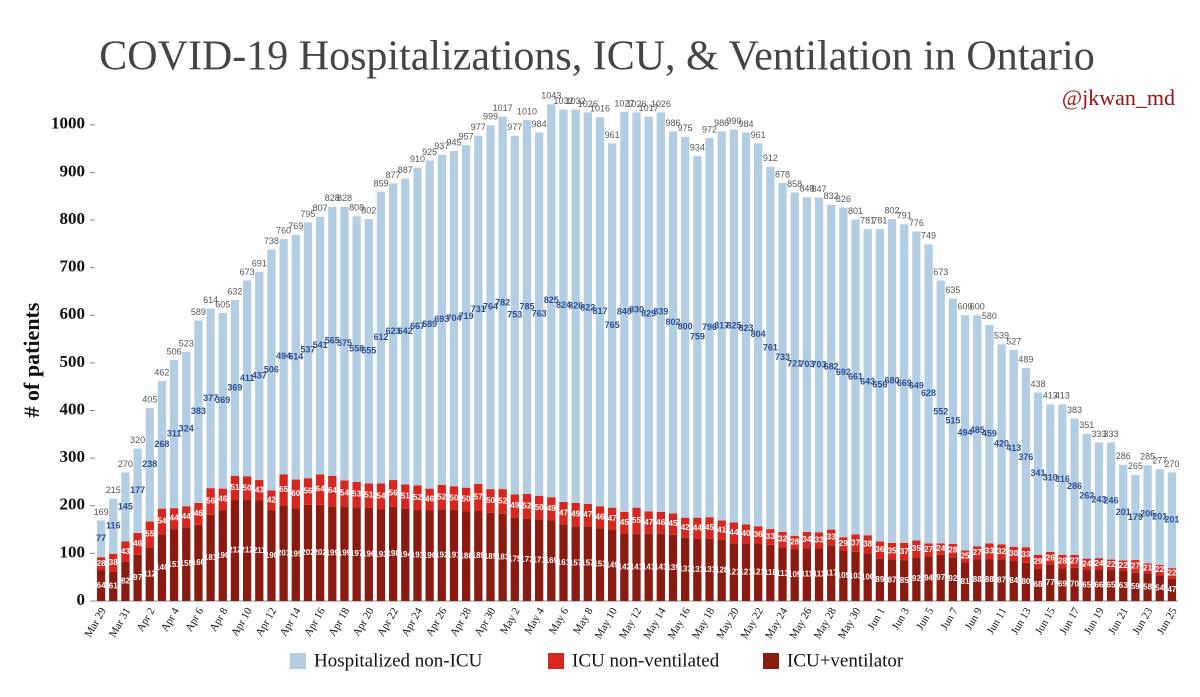  What do you see at coordinates (892, 579) in the screenshot?
I see `data-label: 87` at bounding box center [892, 579].